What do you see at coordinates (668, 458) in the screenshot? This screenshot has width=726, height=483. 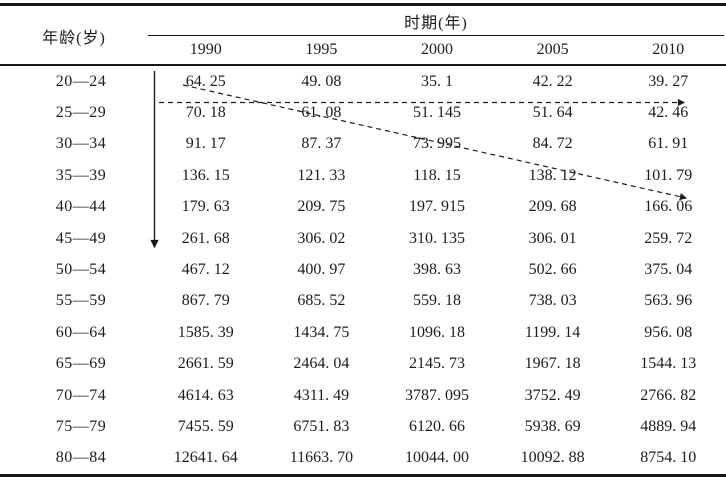 I see `value-cell: 8754. 10` at bounding box center [668, 458].